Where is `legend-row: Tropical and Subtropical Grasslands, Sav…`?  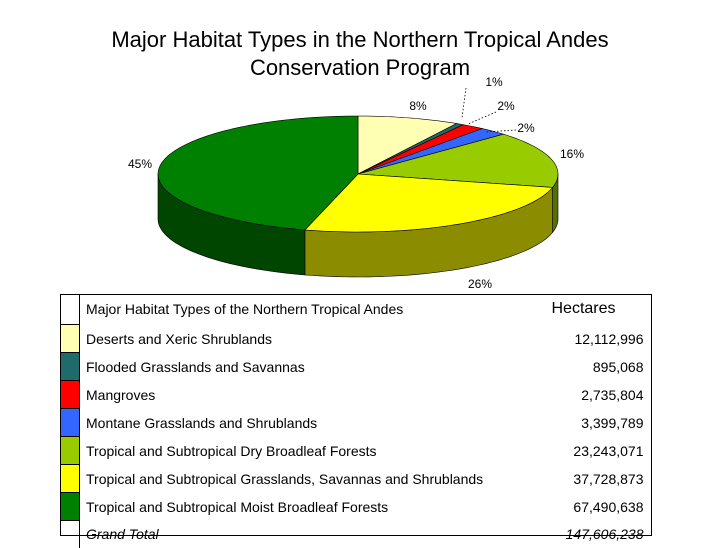
legend-row: Tropical and Subtropical Grasslands, Sav… is located at coordinates (356, 479).